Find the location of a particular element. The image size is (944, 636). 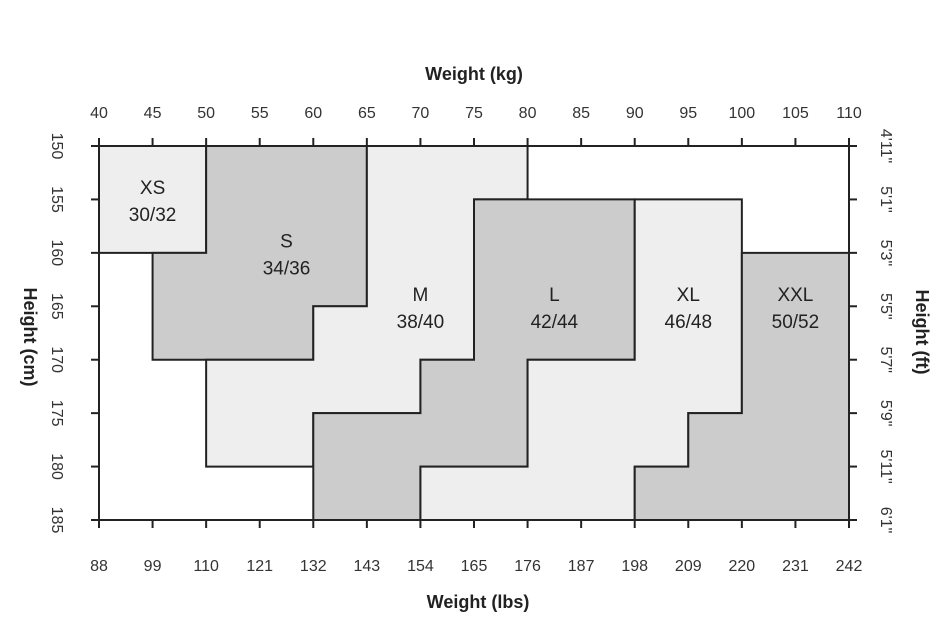

top-tick-label: 95 is located at coordinates (688, 113).